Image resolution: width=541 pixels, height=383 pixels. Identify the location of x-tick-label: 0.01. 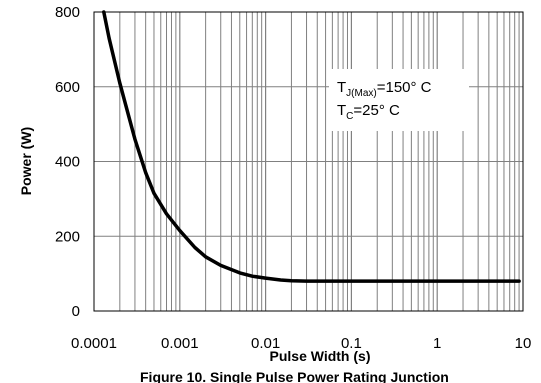
(265, 343).